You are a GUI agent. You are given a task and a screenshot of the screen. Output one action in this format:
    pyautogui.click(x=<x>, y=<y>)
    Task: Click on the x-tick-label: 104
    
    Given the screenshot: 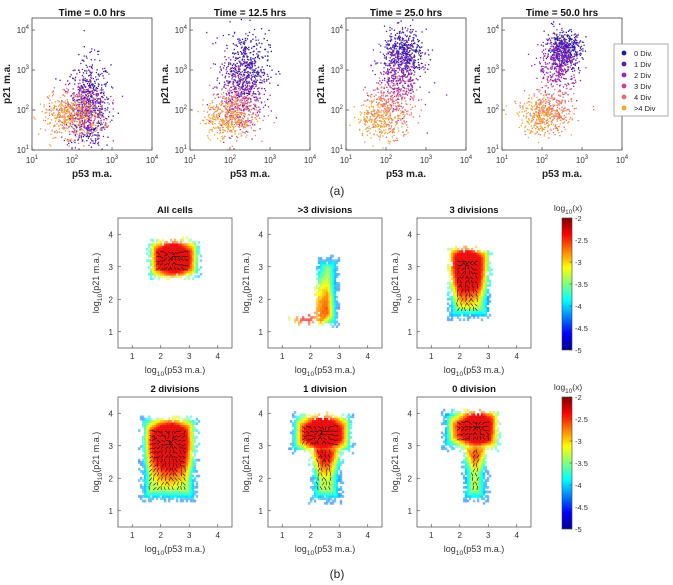 What is the action you would take?
    pyautogui.click(x=310, y=160)
    